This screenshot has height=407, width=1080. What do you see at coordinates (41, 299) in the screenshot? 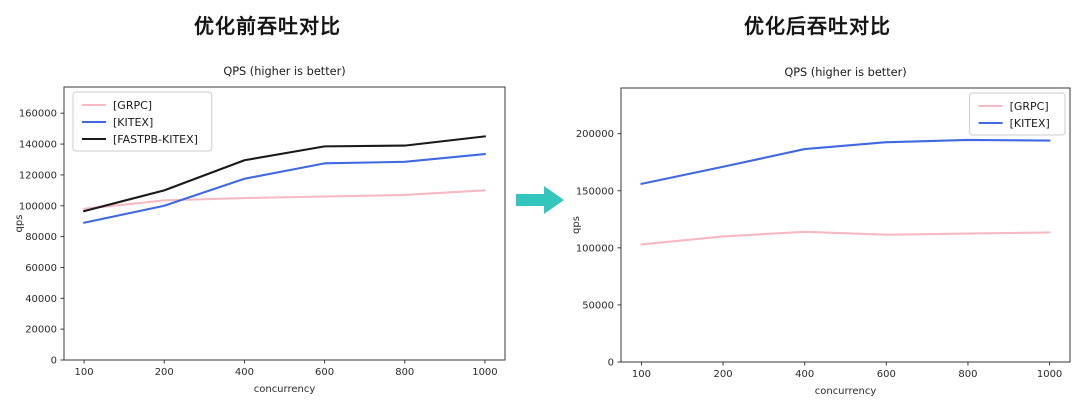
I see `y-tick-label: 40000` at bounding box center [41, 299].